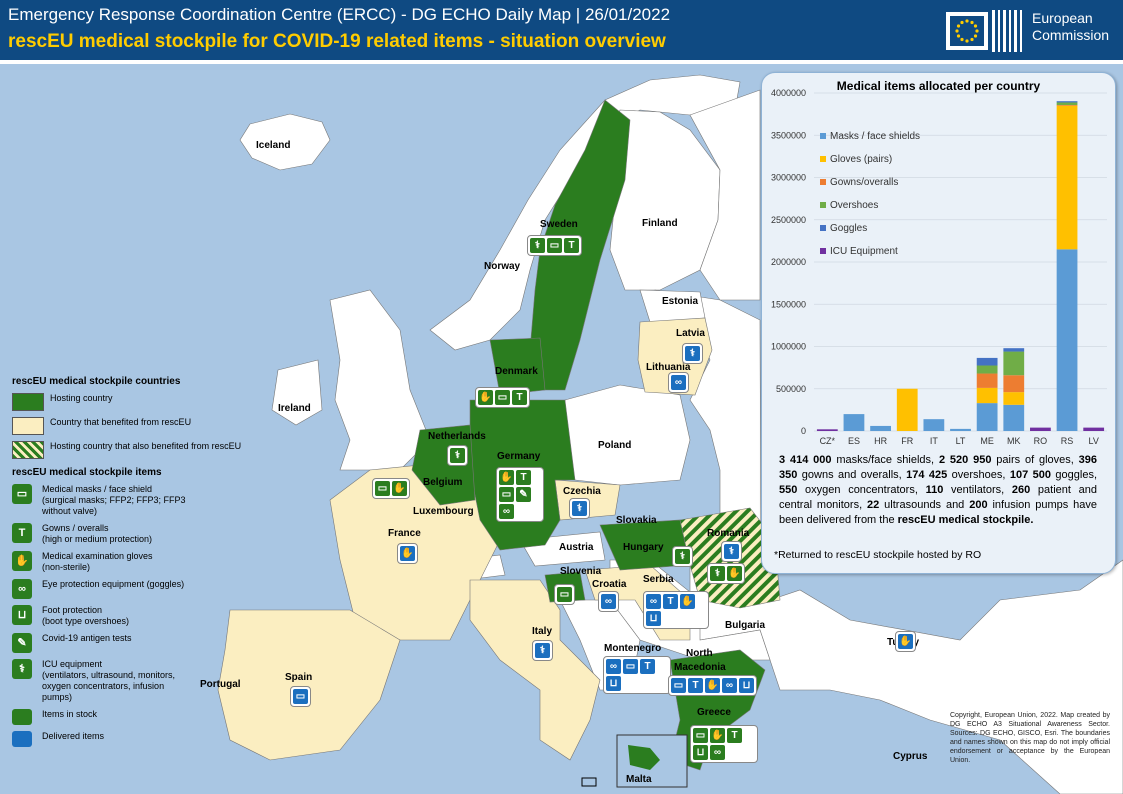  I want to click on in-stock-swatch, so click(22, 717).